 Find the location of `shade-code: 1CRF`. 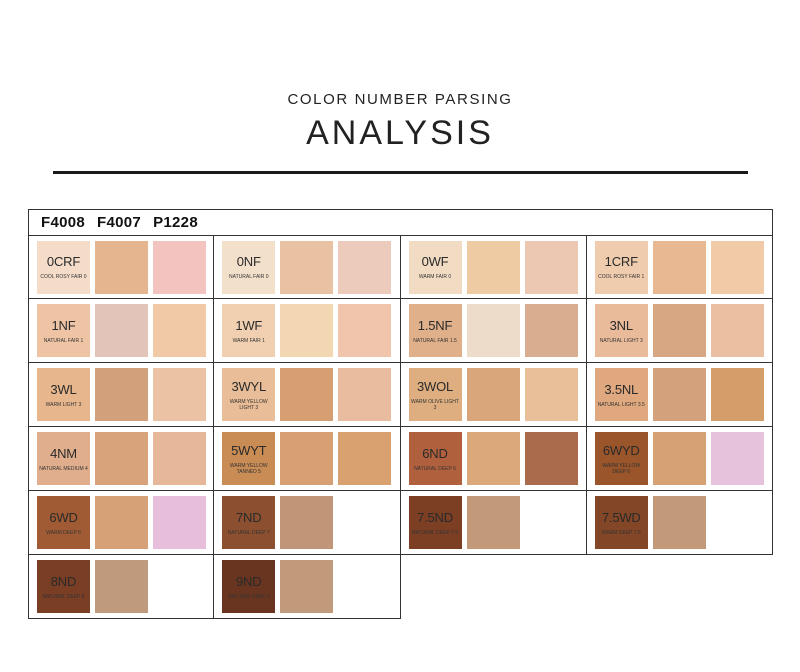

shade-code: 1CRF is located at coordinates (621, 261).